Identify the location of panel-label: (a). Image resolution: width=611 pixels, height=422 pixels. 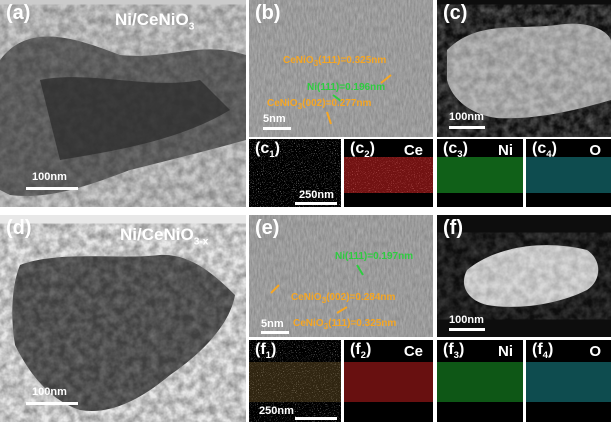
(18, 13).